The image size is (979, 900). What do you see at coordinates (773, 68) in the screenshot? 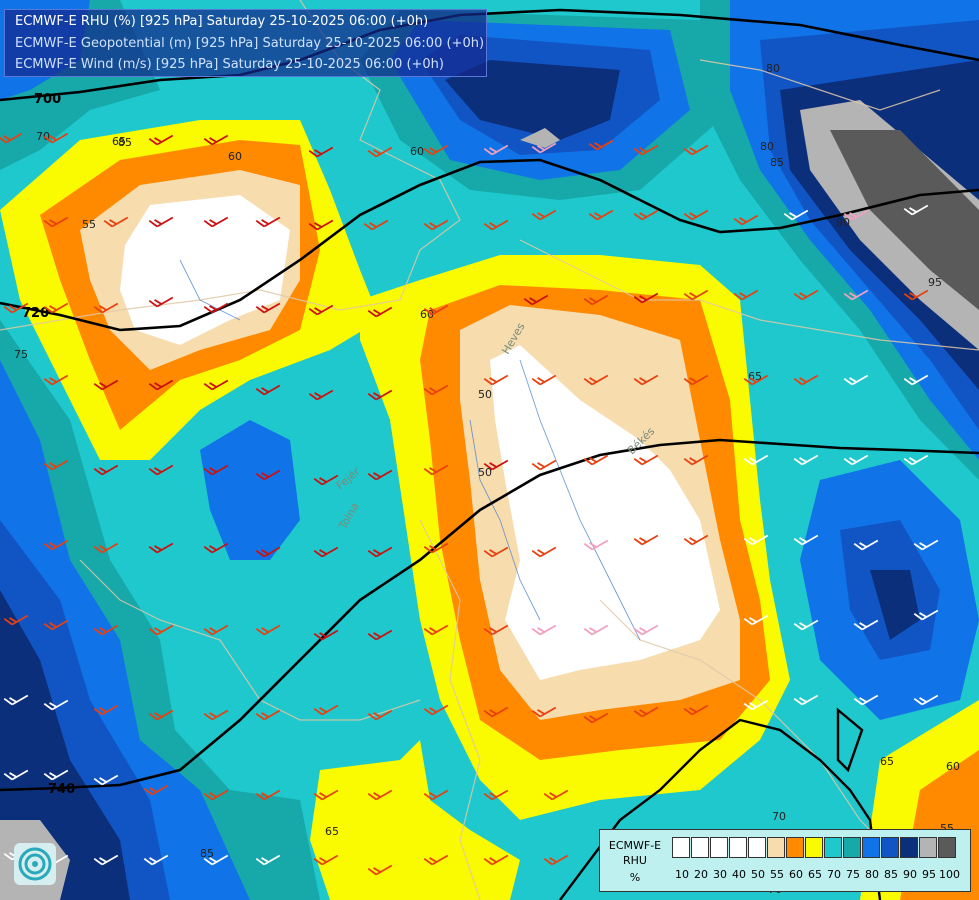
I see `rhu-contour-label: 80` at bounding box center [773, 68].